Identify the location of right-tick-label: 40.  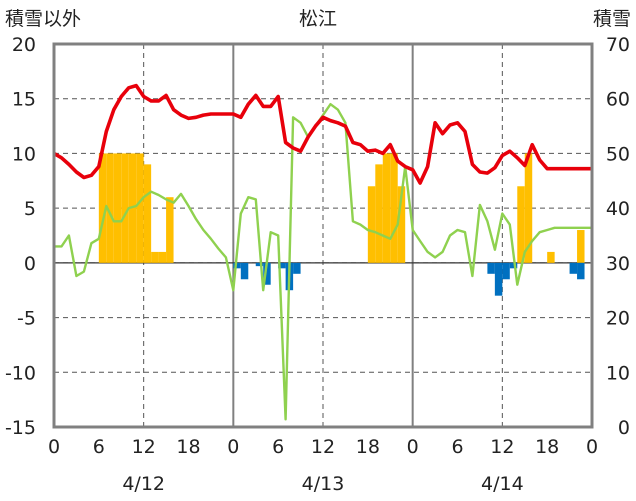
(618, 209).